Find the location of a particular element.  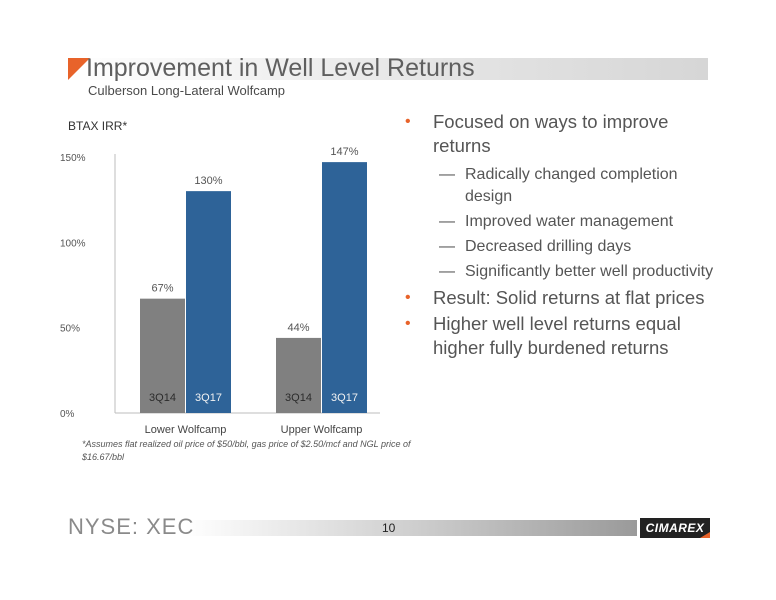

slide-title: Improvement in Well Level Returns is located at coordinates (280, 68).